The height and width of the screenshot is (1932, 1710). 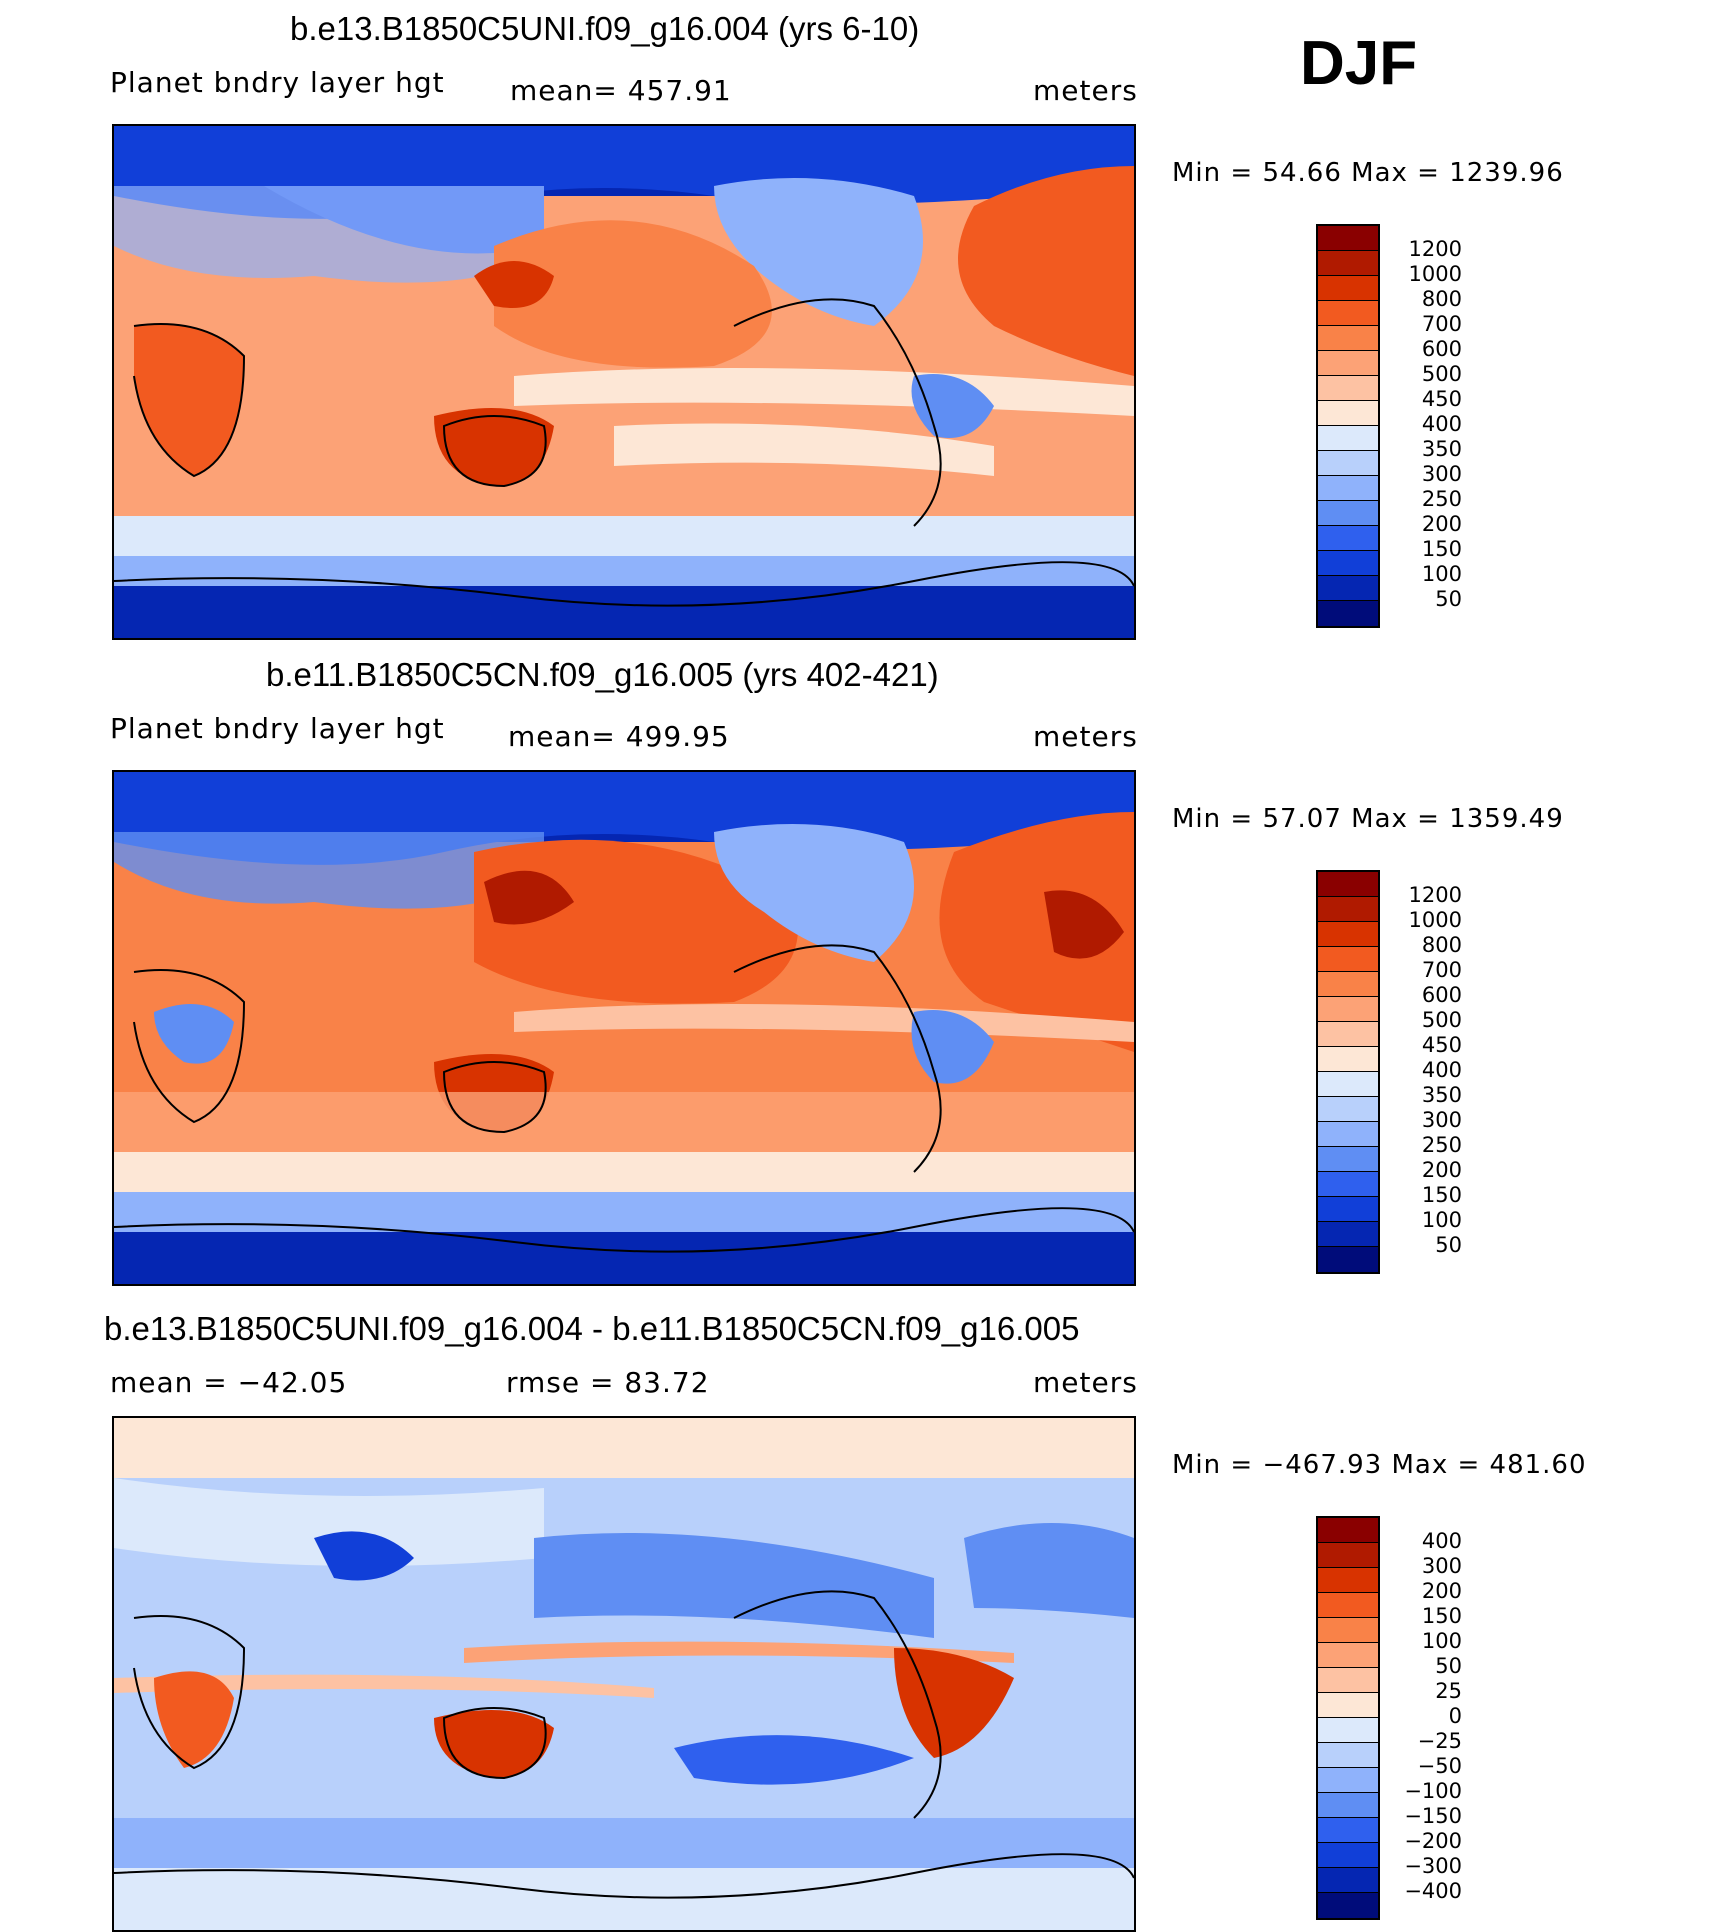 I want to click on panel-3-minmax: Min = −467.93 Max = 481.60, so click(x=1379, y=1465).